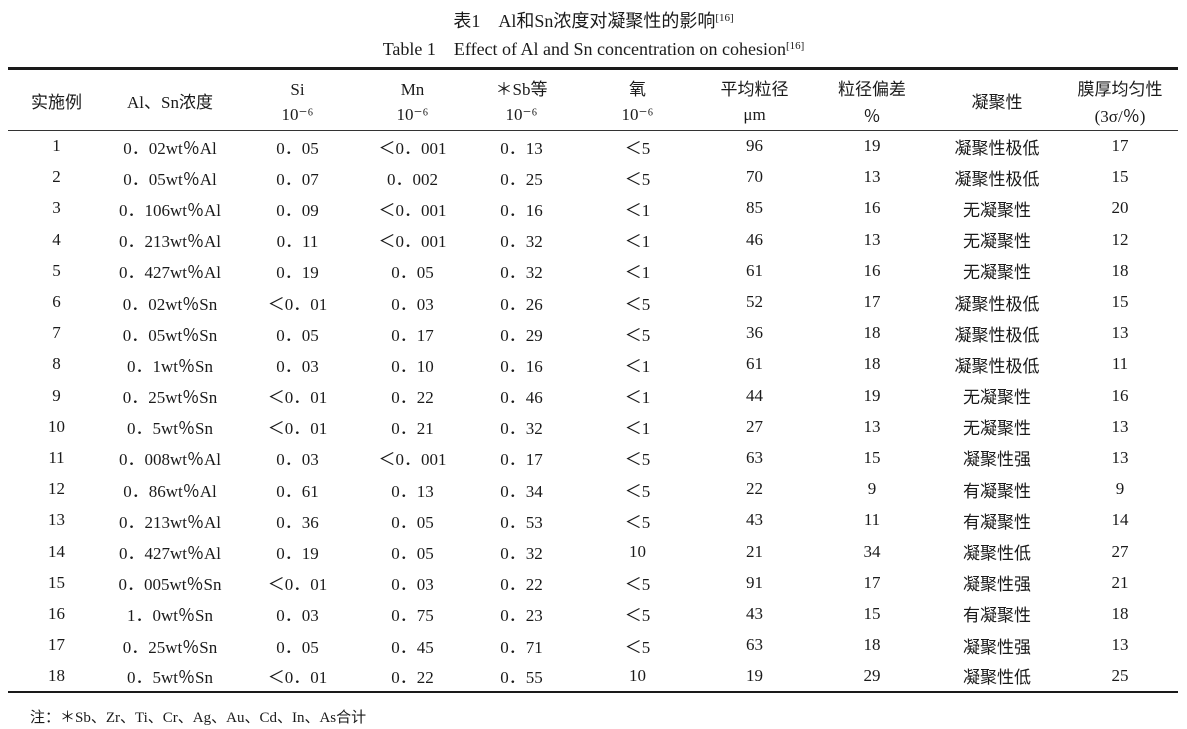  Describe the element at coordinates (1120, 551) in the screenshot. I see `table-cell: 27` at that location.